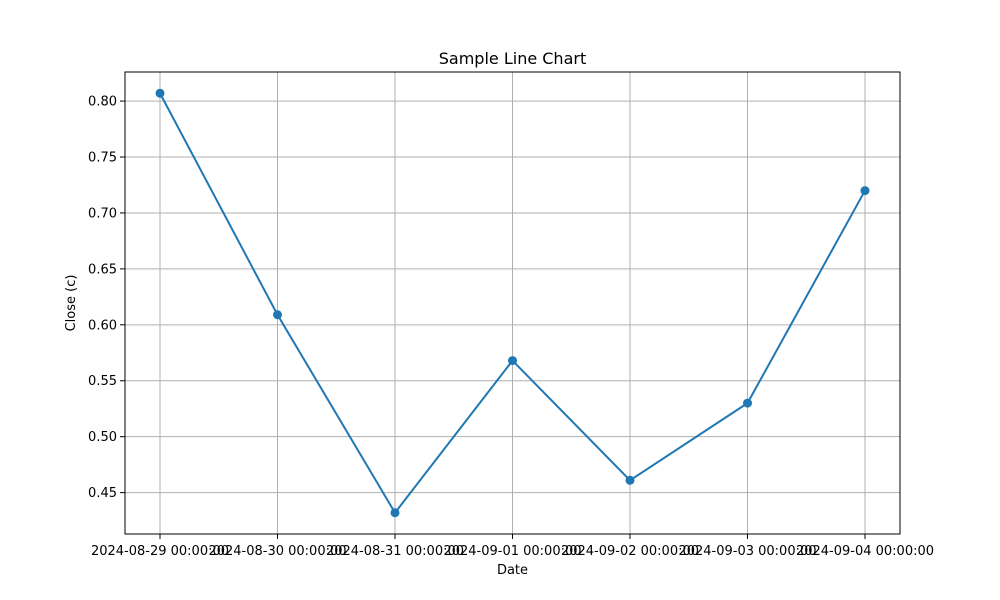 This screenshot has height=600, width=1000. What do you see at coordinates (630, 551) in the screenshot?
I see `x-tick-label: 2024-09-02 00:00:00` at bounding box center [630, 551].